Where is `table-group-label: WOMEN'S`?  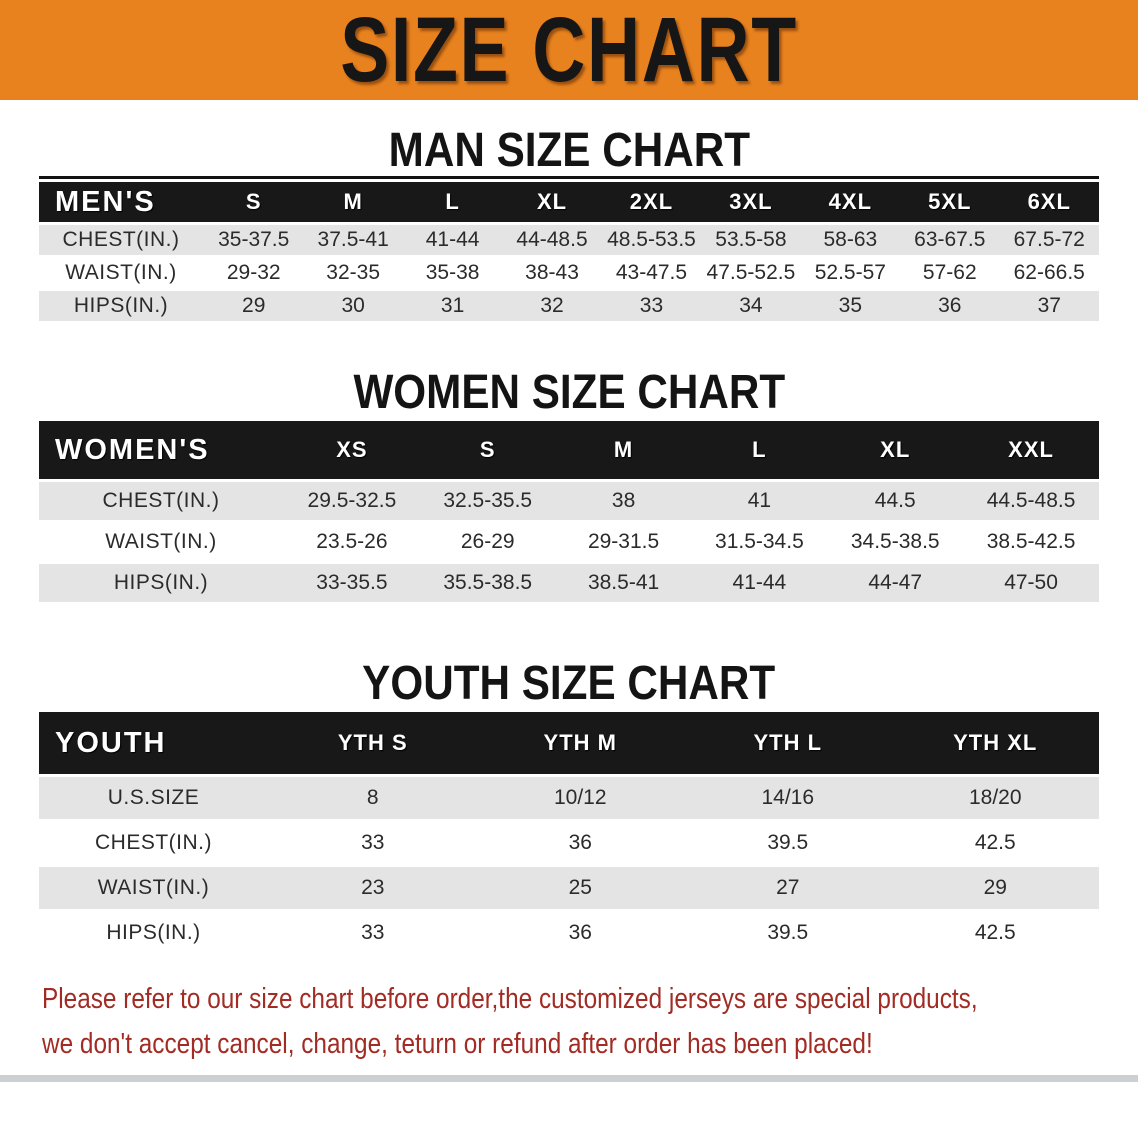 table-group-label: WOMEN'S is located at coordinates (161, 450).